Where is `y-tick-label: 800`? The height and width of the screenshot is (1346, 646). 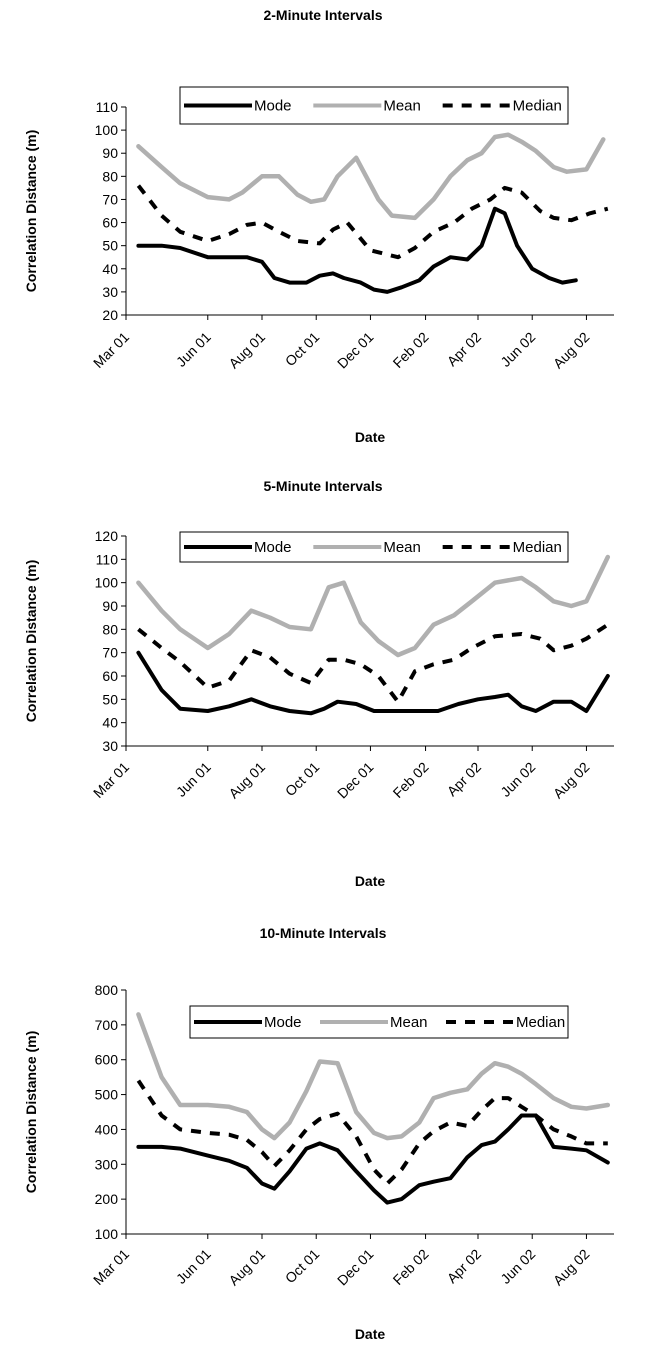 y-tick-label: 800 is located at coordinates (107, 990).